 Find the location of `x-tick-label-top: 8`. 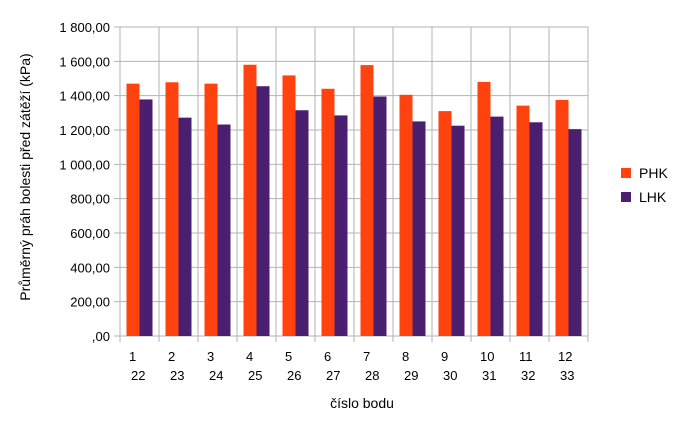

x-tick-label-top: 8 is located at coordinates (405, 356).